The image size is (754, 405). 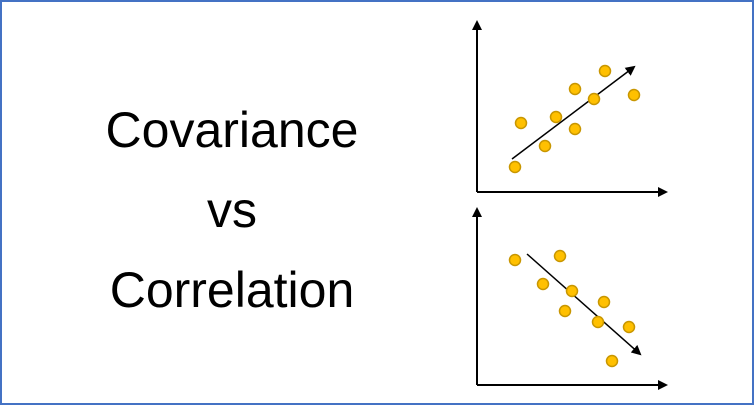 What do you see at coordinates (584, 304) in the screenshot?
I see `bottom-plot-trend-arrow` at bounding box center [584, 304].